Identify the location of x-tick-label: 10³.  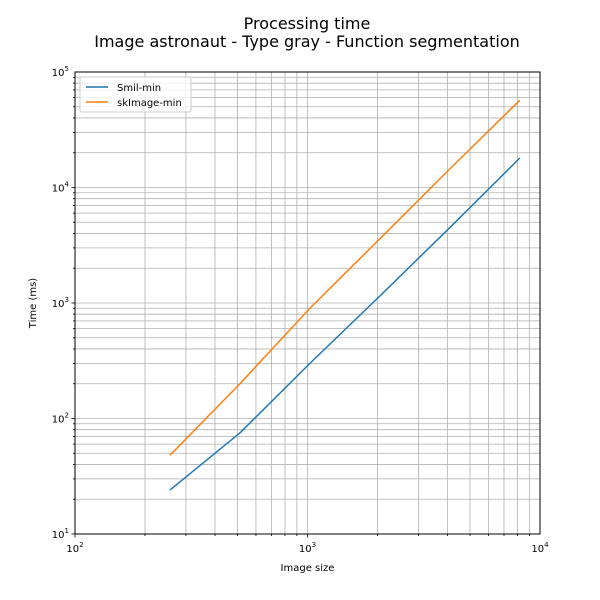
(307, 548).